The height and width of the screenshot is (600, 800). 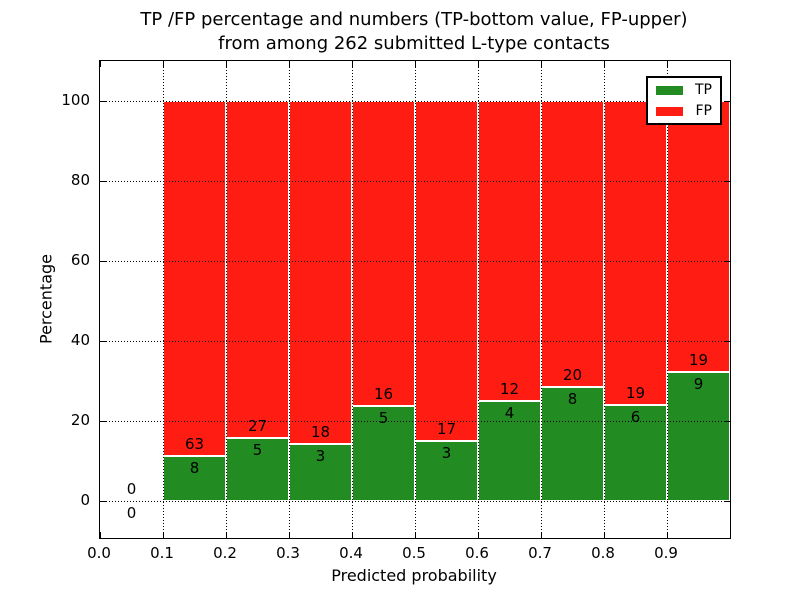 I want to click on x-tick-label: 0.5, so click(x=414, y=553).